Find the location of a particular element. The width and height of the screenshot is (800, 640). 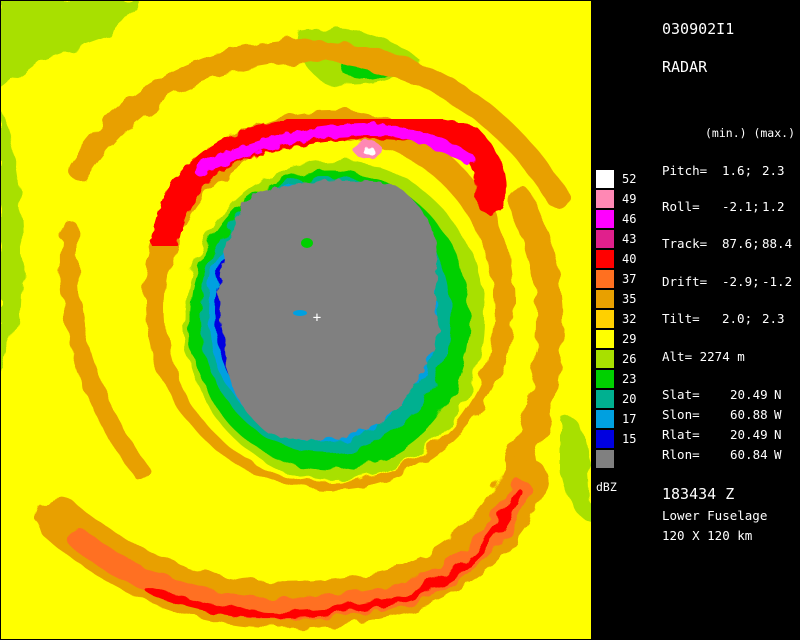

param-label: Tilt= is located at coordinates (681, 318).